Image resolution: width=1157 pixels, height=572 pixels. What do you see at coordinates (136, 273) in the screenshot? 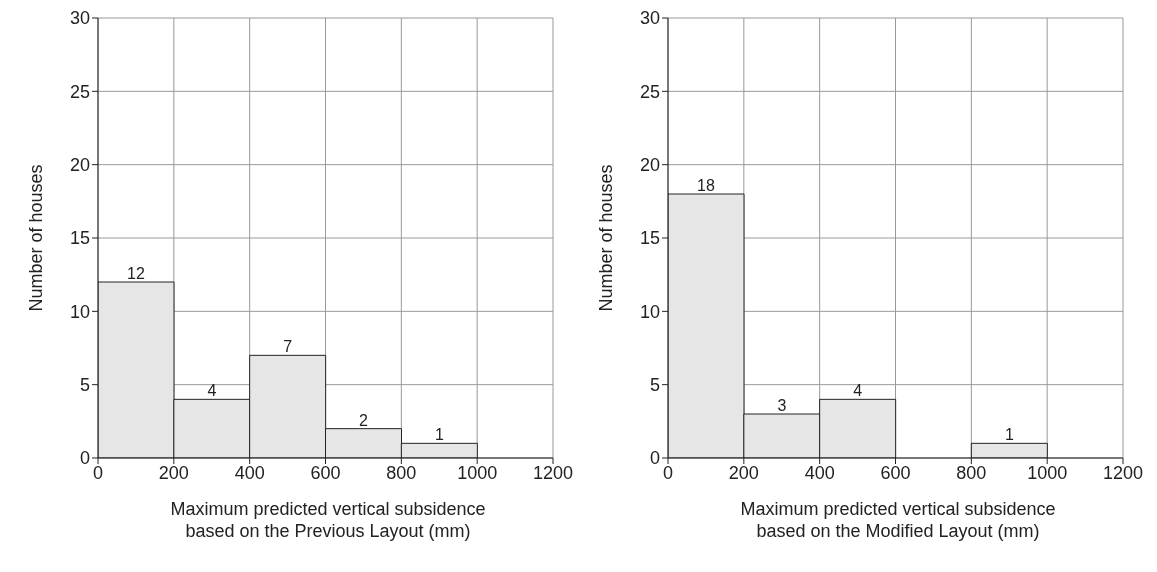
I see `data-label: 12` at bounding box center [136, 273].